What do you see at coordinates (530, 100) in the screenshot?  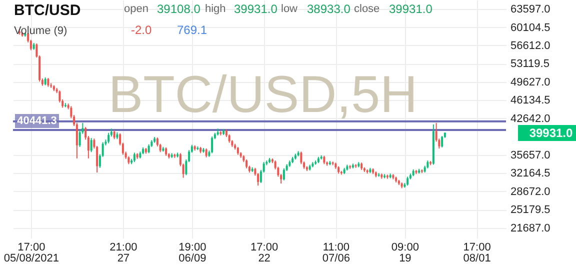 I see `y-tick-label: 46134.5` at bounding box center [530, 100].